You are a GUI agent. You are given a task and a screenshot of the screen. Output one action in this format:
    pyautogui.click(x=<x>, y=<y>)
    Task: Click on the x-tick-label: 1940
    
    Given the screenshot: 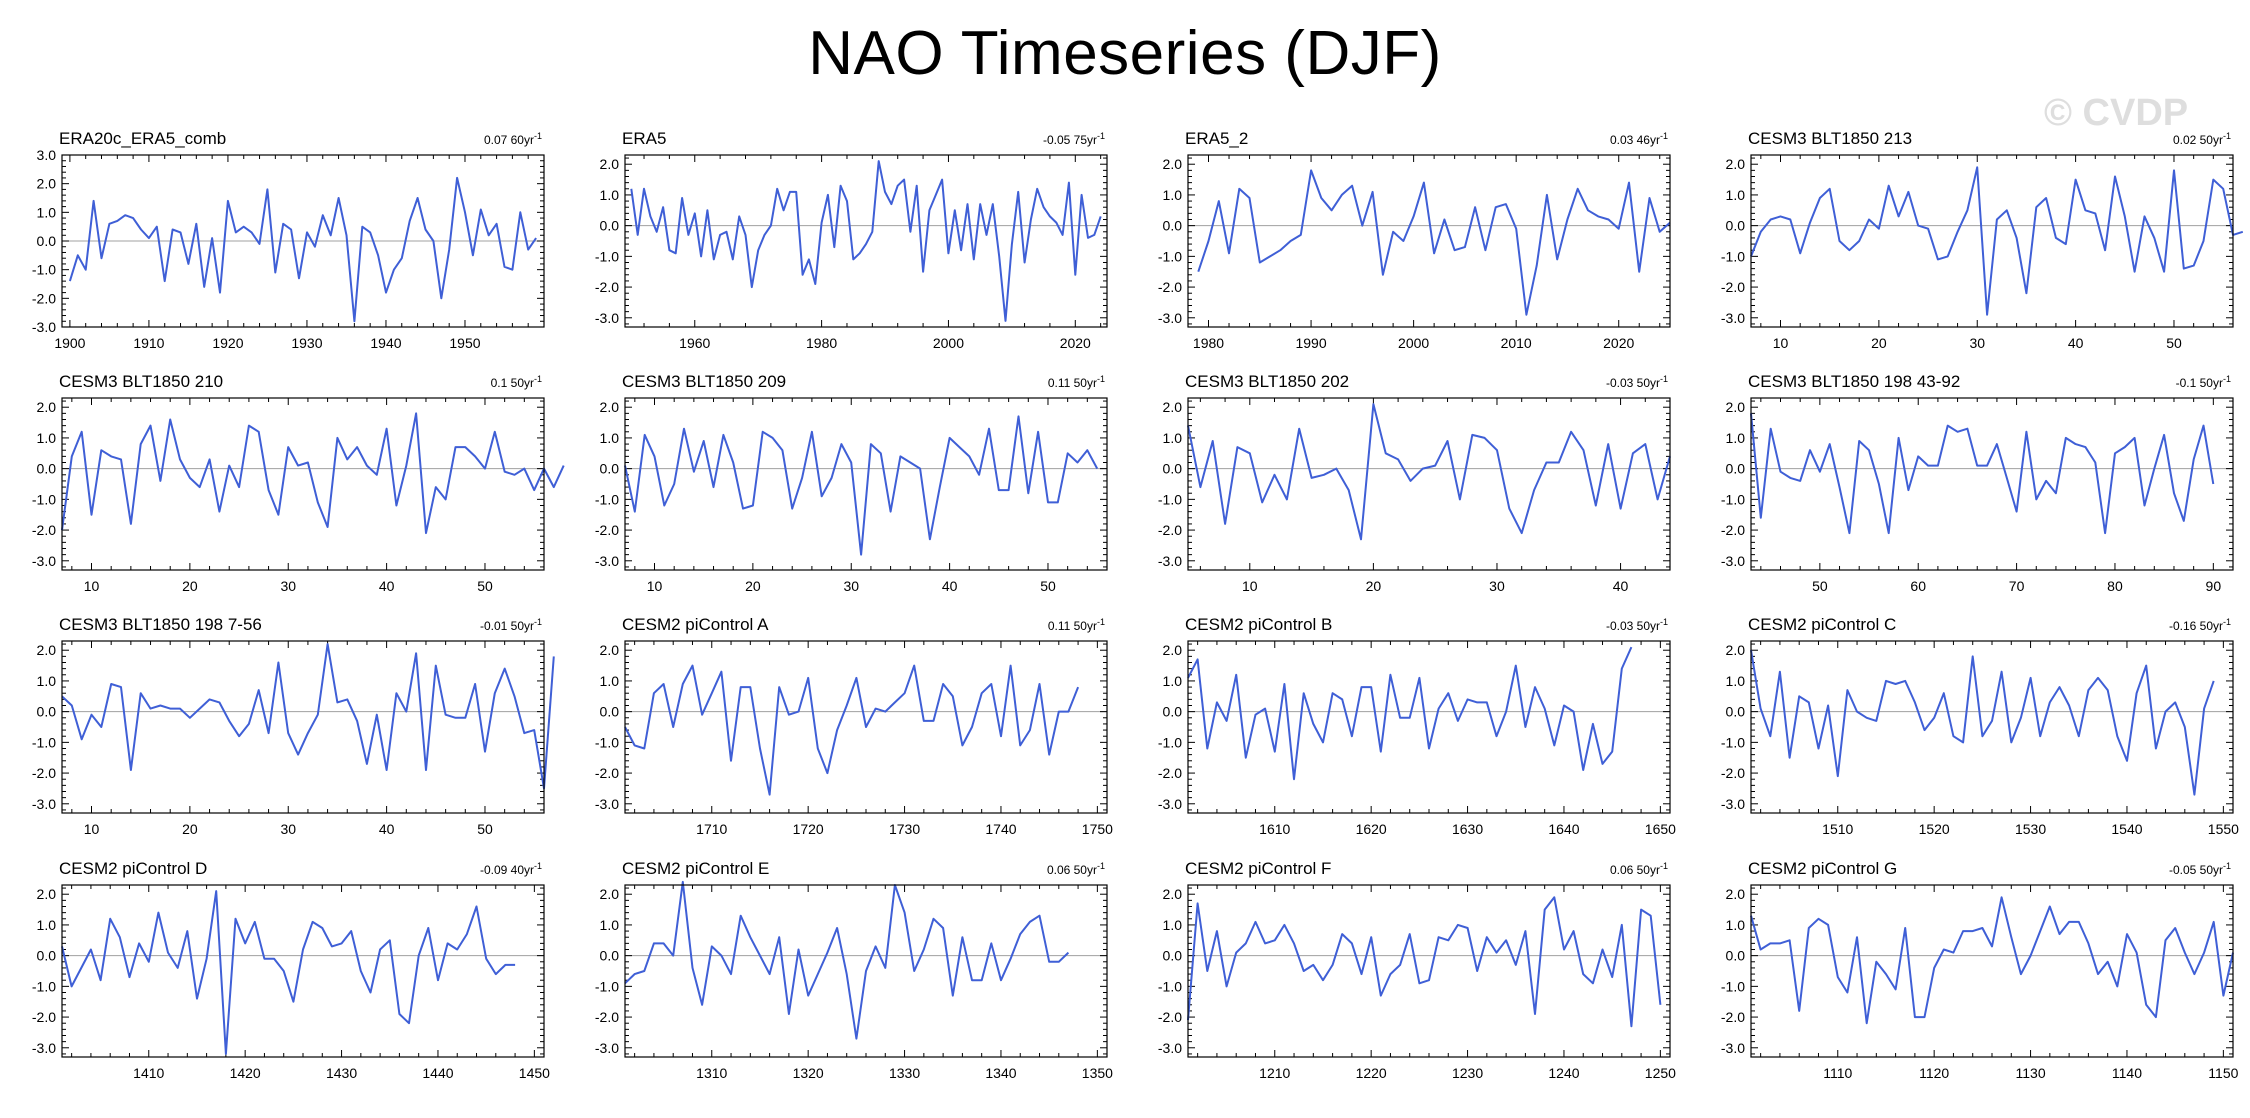 What is the action you would take?
    pyautogui.click(x=385, y=343)
    